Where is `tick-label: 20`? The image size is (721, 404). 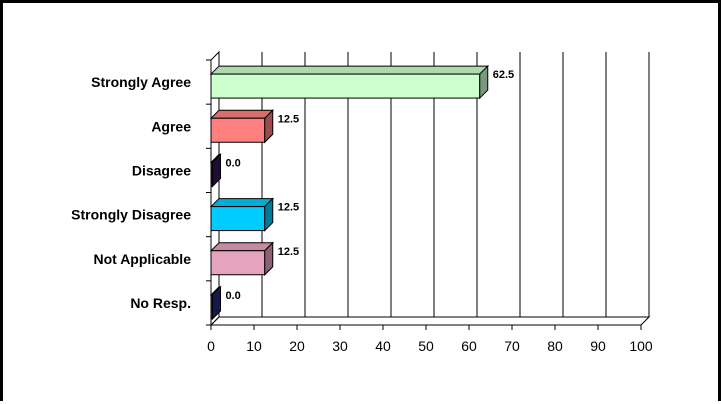
tick-label: 20 is located at coordinates (297, 346).